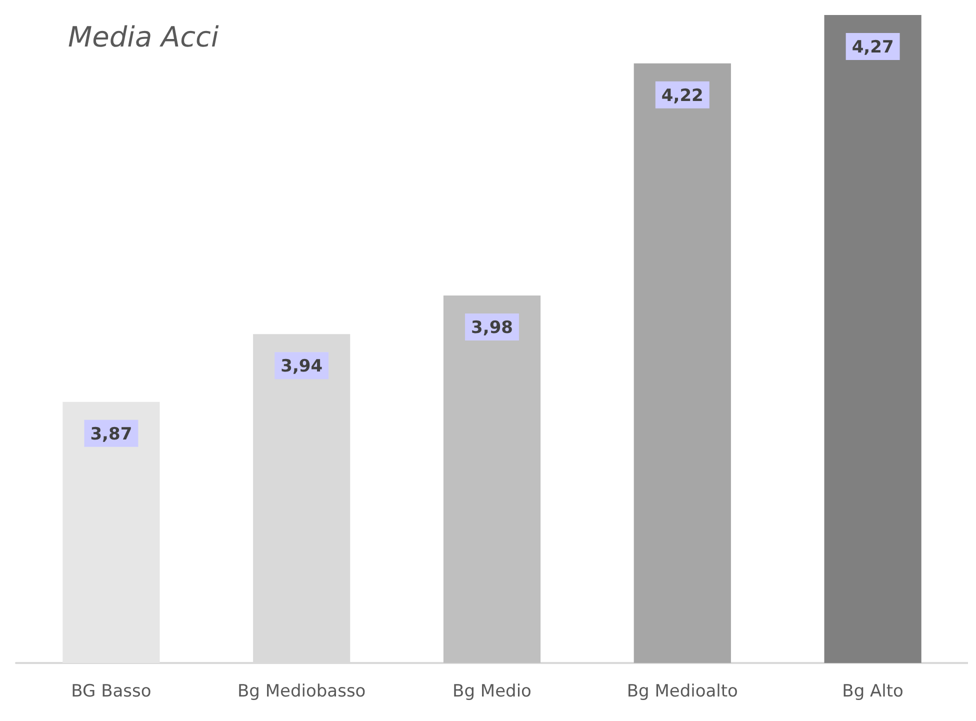 The image size is (976, 721). What do you see at coordinates (143, 37) in the screenshot?
I see `chart-title: Media Acci` at bounding box center [143, 37].